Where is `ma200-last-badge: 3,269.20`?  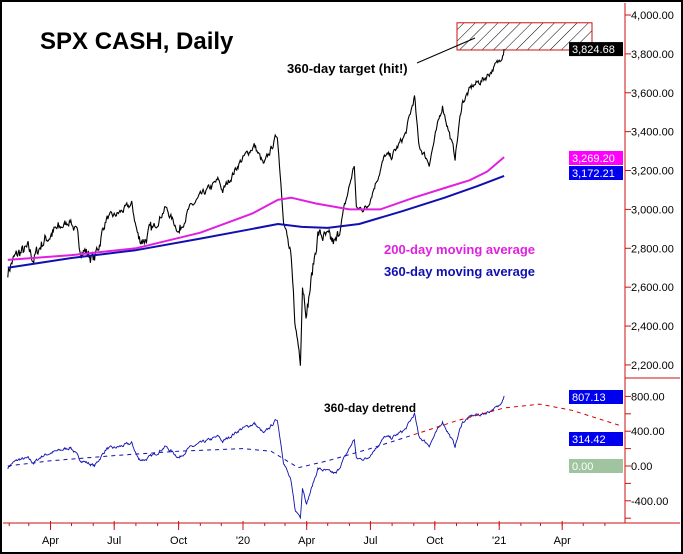
ma200-last-badge: 3,269.20 is located at coordinates (596, 158).